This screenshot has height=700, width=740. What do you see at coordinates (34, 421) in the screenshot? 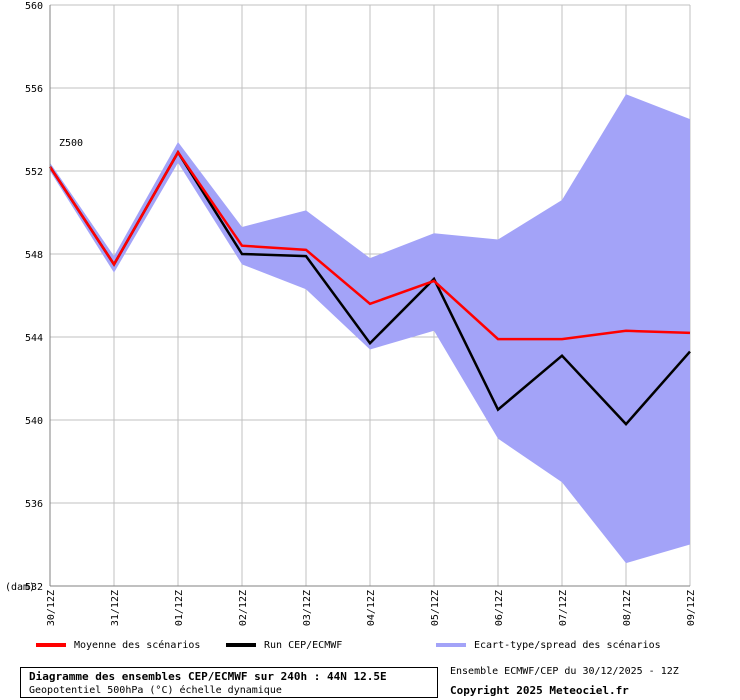
I see `y-tick-label: 540` at bounding box center [34, 421].